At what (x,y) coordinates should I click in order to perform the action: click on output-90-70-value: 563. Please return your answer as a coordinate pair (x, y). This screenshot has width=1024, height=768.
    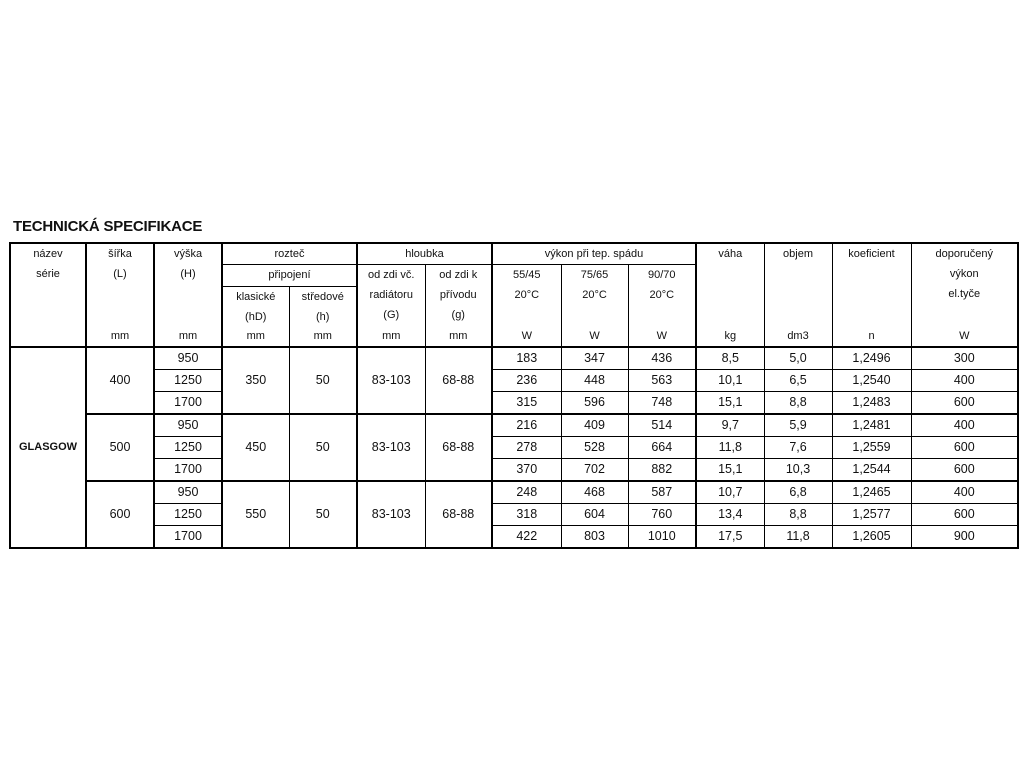
    Looking at the image, I should click on (662, 380).